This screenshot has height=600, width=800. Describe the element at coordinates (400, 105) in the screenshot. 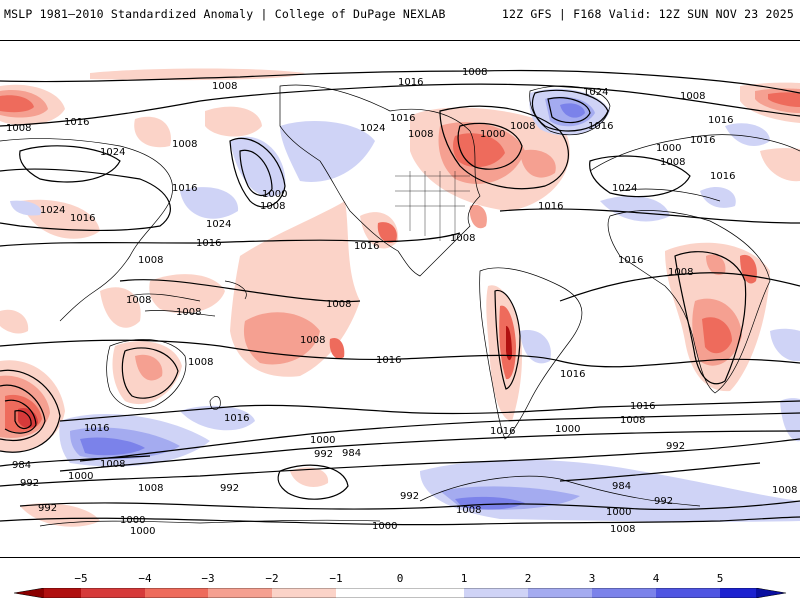

I see `isobar-1016-north` at that location.